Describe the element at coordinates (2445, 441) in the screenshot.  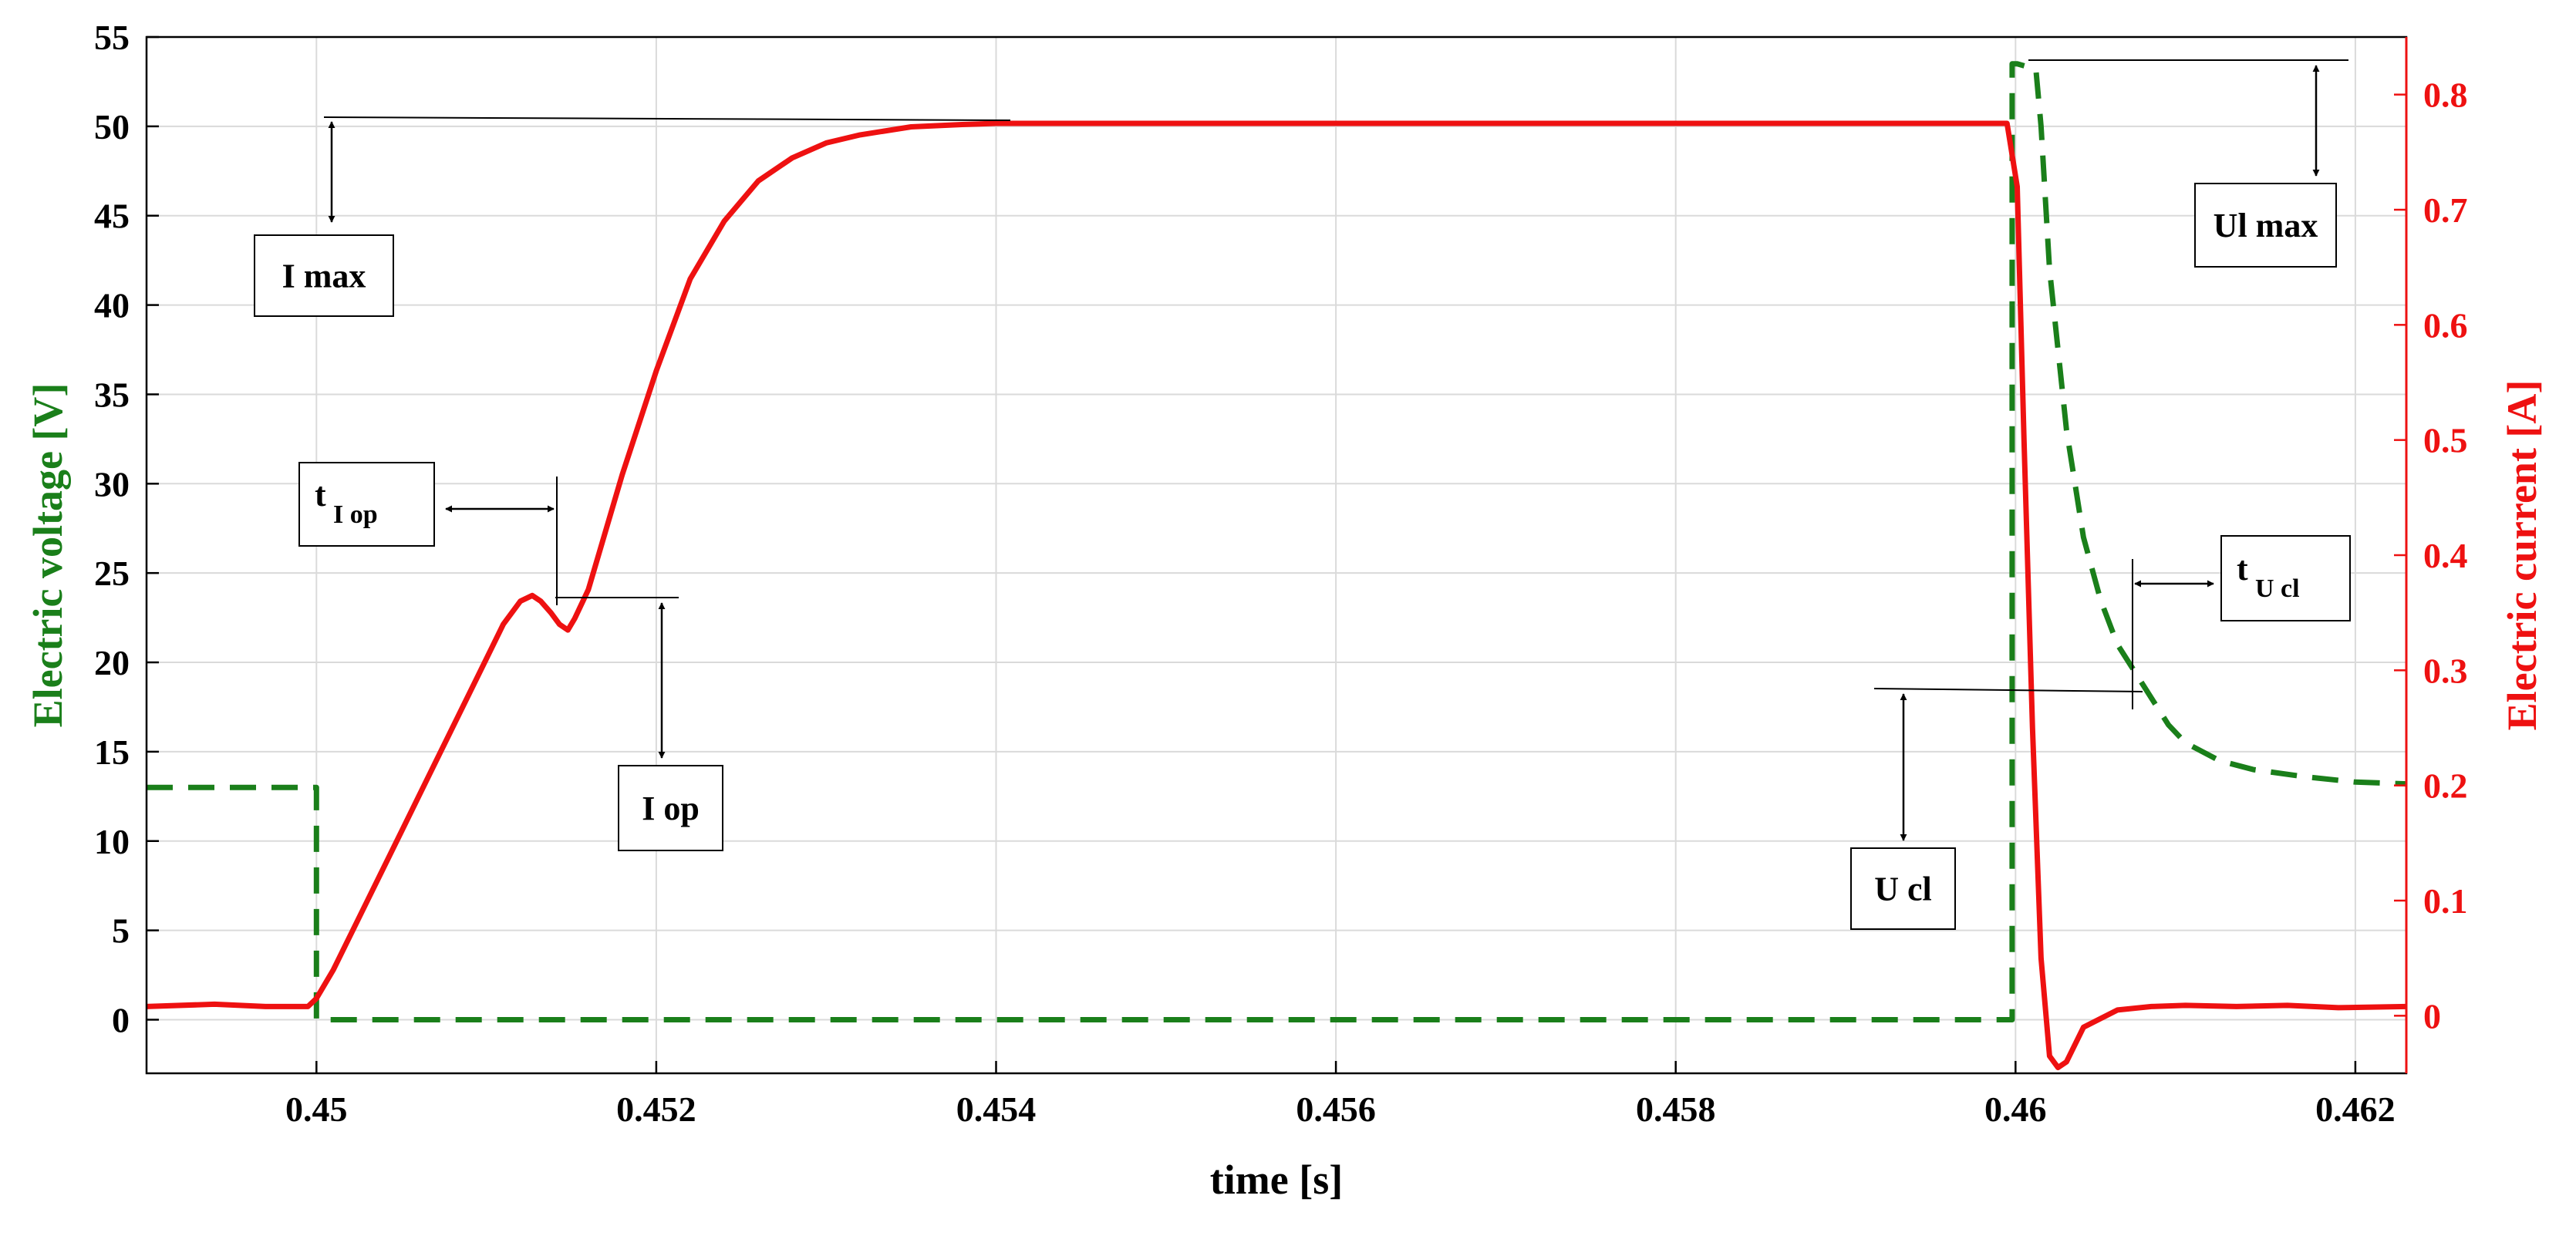
I see `right-y-tick-label: 0.5` at that location.